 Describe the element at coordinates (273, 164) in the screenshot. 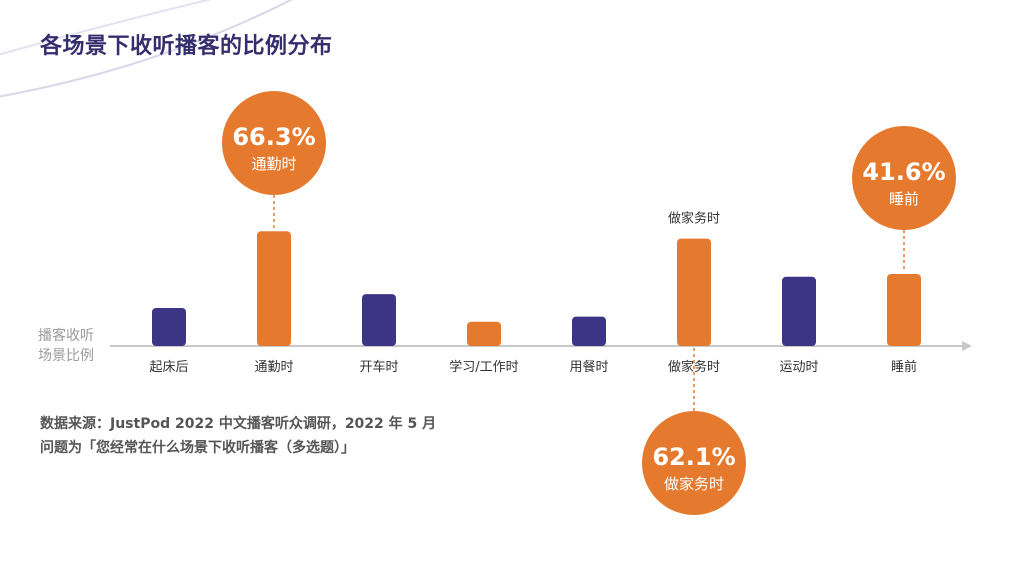

I see `callout-label-0: 通勤时` at that location.